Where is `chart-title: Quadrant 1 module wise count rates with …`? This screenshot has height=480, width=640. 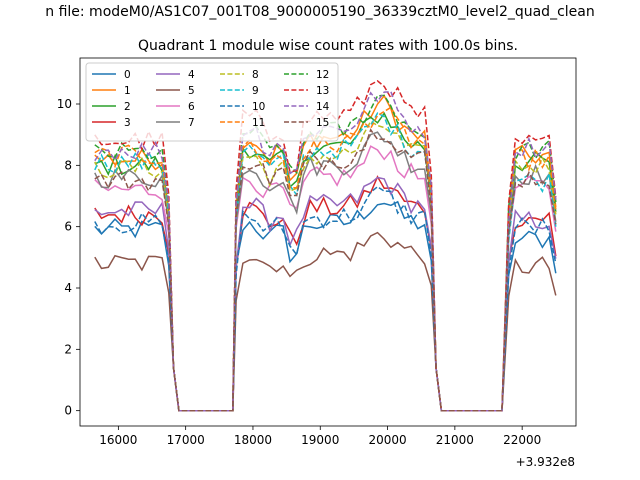
chart-title: Quadrant 1 module wise count rates with … is located at coordinates (328, 46).